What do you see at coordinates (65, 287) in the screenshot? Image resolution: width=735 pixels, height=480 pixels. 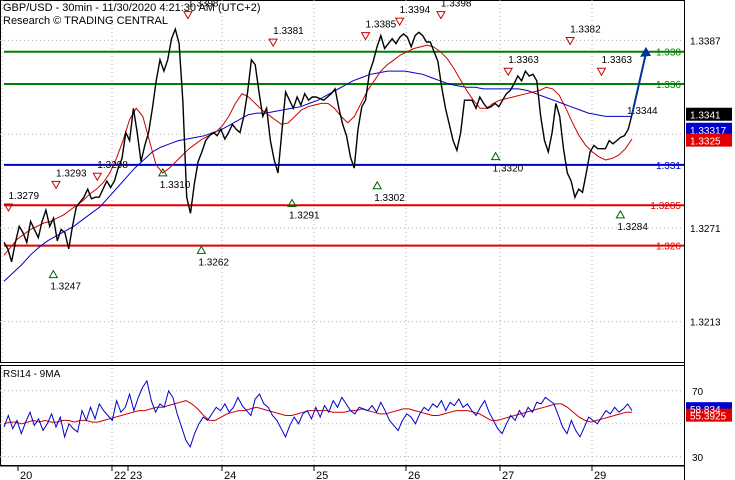 I see `low-label: 1.3247` at bounding box center [65, 287].